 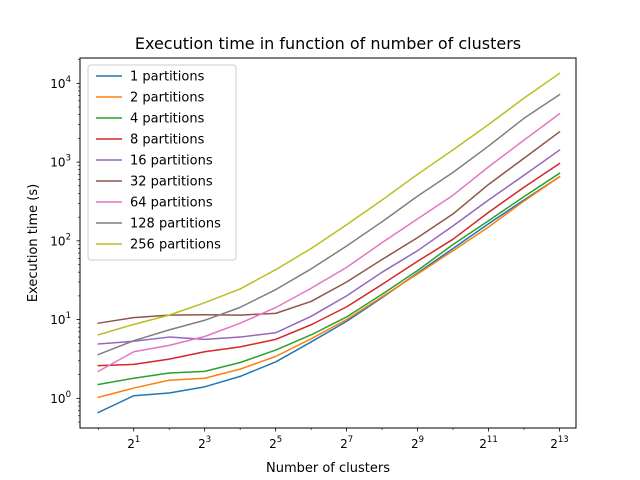 What do you see at coordinates (171, 161) in the screenshot?
I see `legend-label: 16 partitions` at bounding box center [171, 161].